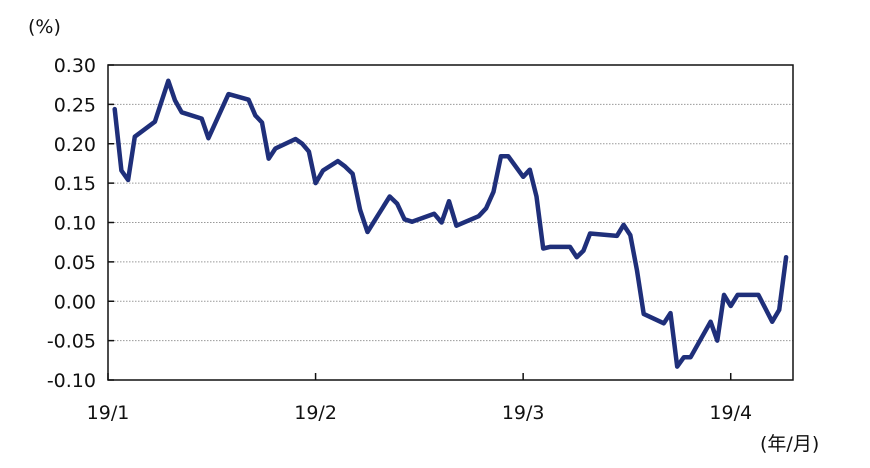 The height and width of the screenshot is (468, 870). Describe the element at coordinates (71, 342) in the screenshot. I see `y-tick-label: -0.05` at that location.